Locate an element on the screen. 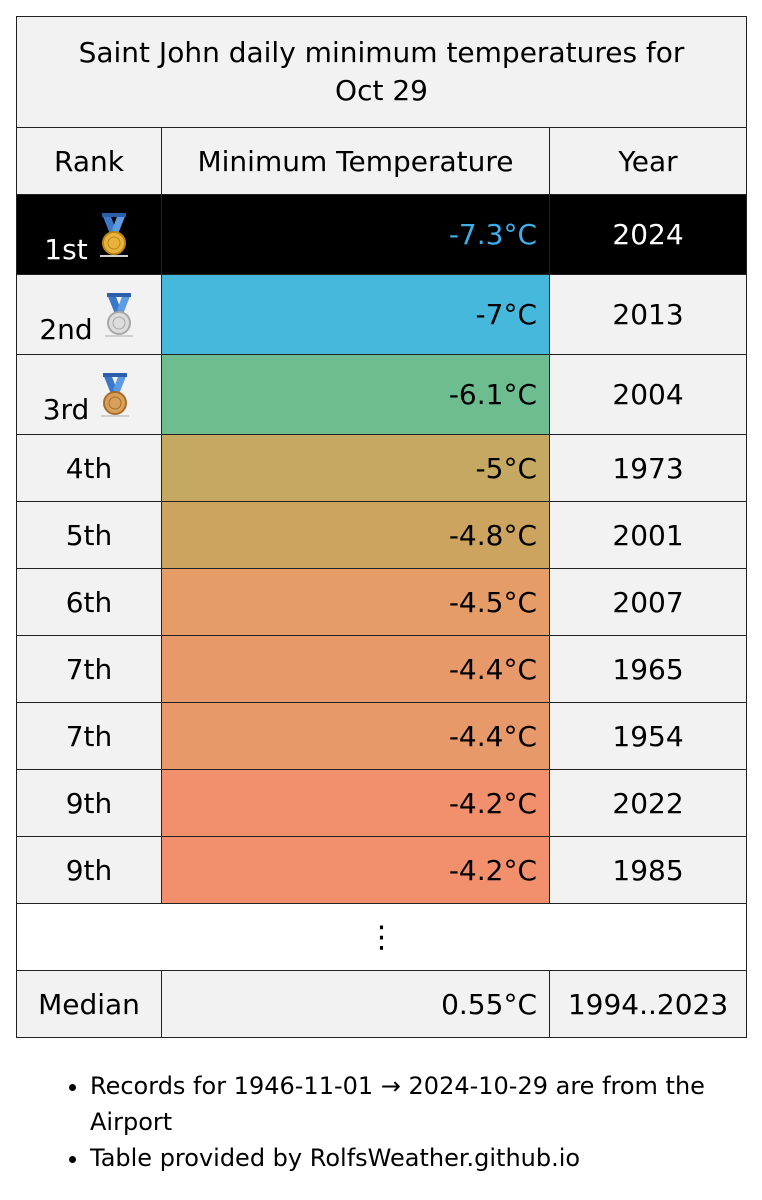 The width and height of the screenshot is (762, 1200). year-cell: 1954 is located at coordinates (648, 736).